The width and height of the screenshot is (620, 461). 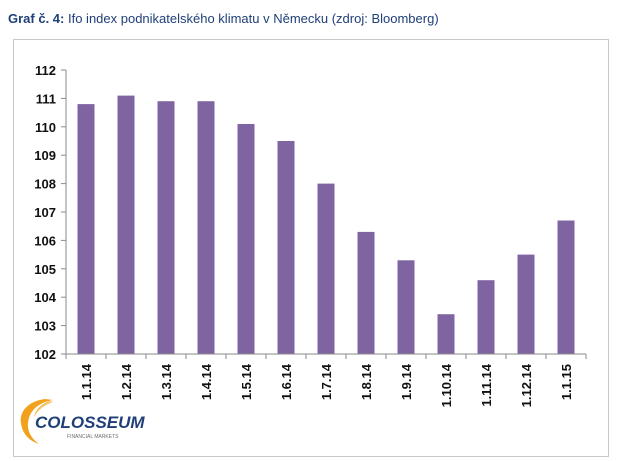 What do you see at coordinates (326, 268) in the screenshot?
I see `bar-1.7.14` at bounding box center [326, 268].